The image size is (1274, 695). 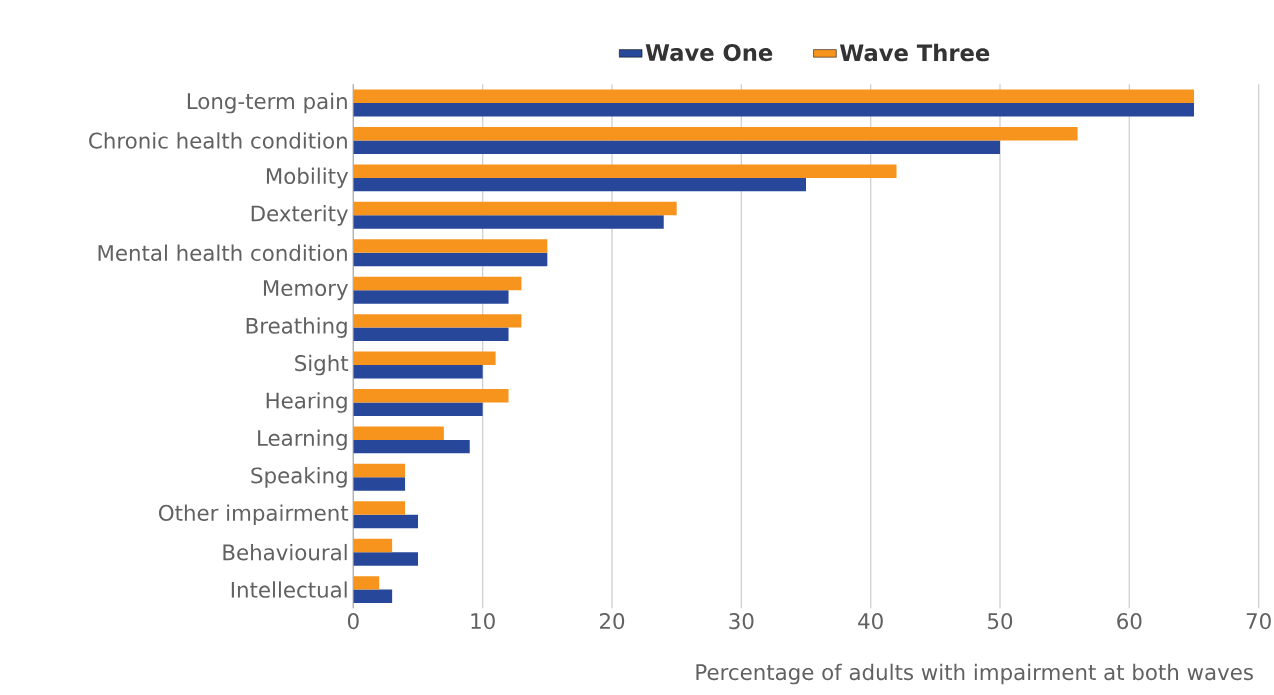 I want to click on y-tick-label: Breathing, so click(x=296, y=327).